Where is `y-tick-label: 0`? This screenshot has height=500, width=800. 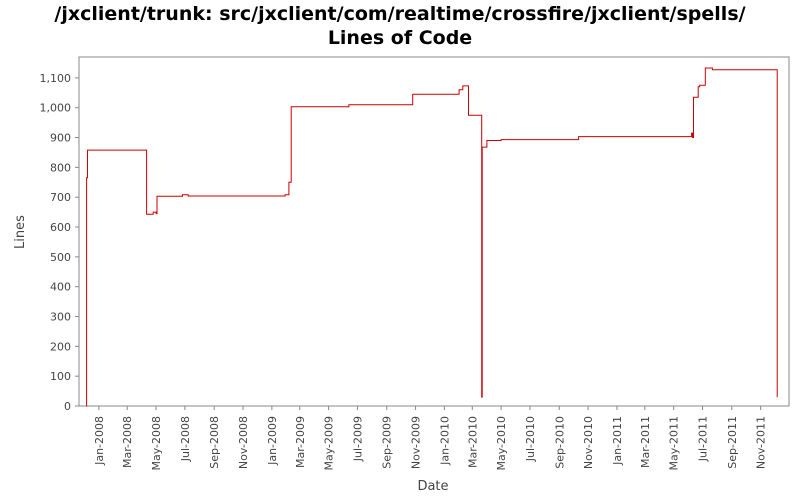
y-tick-label: 0 is located at coordinates (67, 406).